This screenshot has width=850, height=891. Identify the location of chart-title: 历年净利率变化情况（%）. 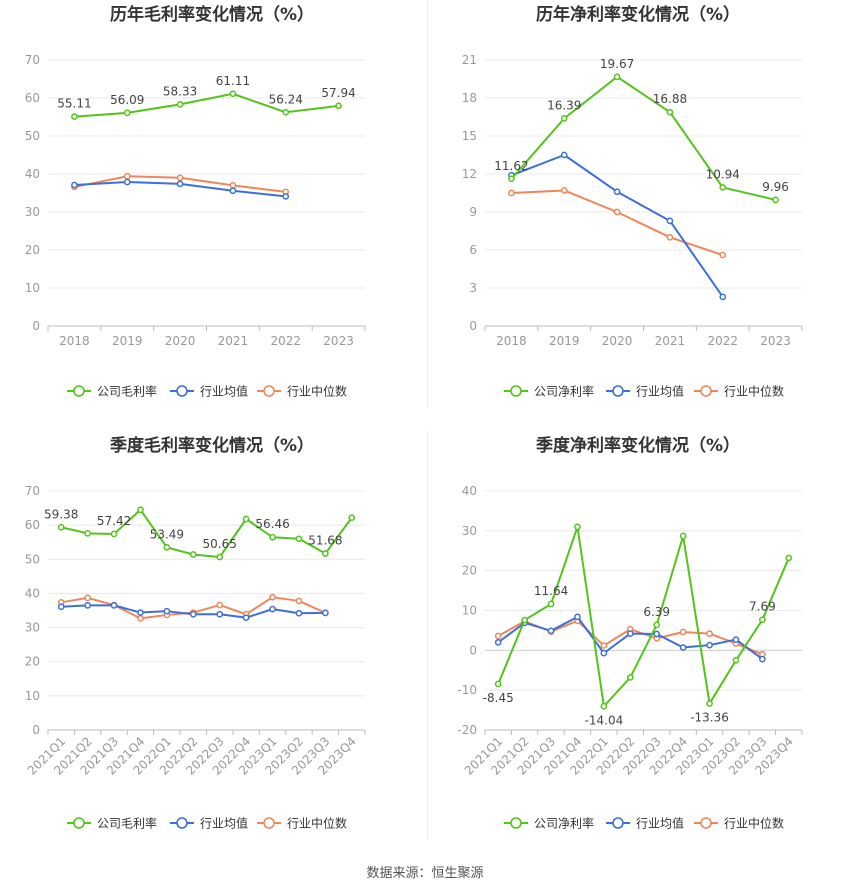
(638, 14).